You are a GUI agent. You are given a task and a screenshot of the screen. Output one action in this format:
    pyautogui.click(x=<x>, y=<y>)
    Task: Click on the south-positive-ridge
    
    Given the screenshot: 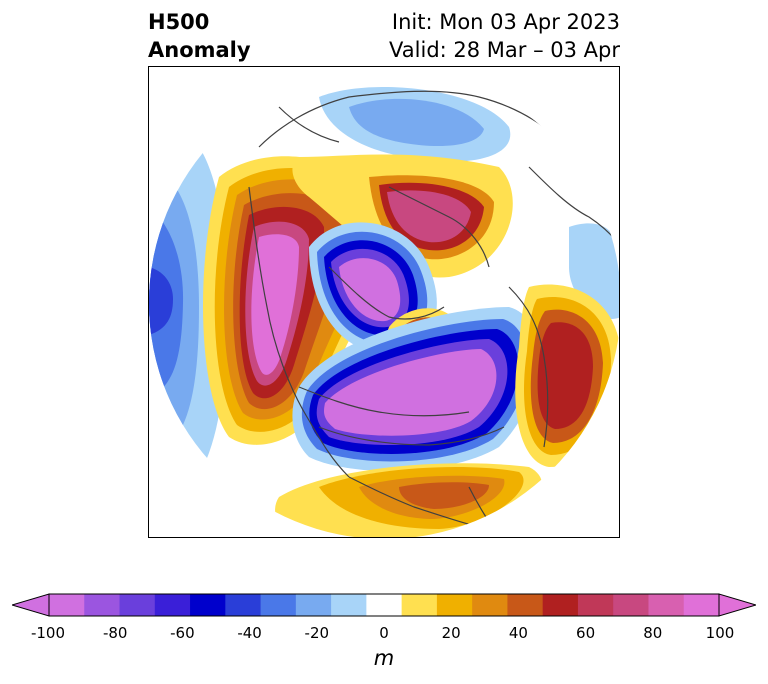 What is the action you would take?
    pyautogui.click(x=408, y=500)
    